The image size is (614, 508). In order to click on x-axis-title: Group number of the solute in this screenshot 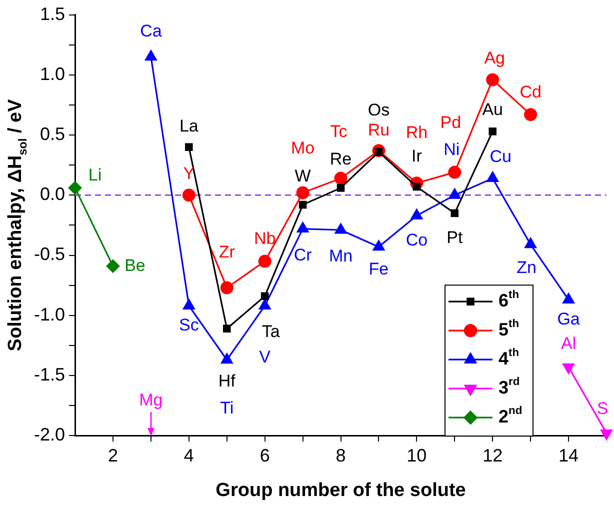, I will do `click(341, 490)`.